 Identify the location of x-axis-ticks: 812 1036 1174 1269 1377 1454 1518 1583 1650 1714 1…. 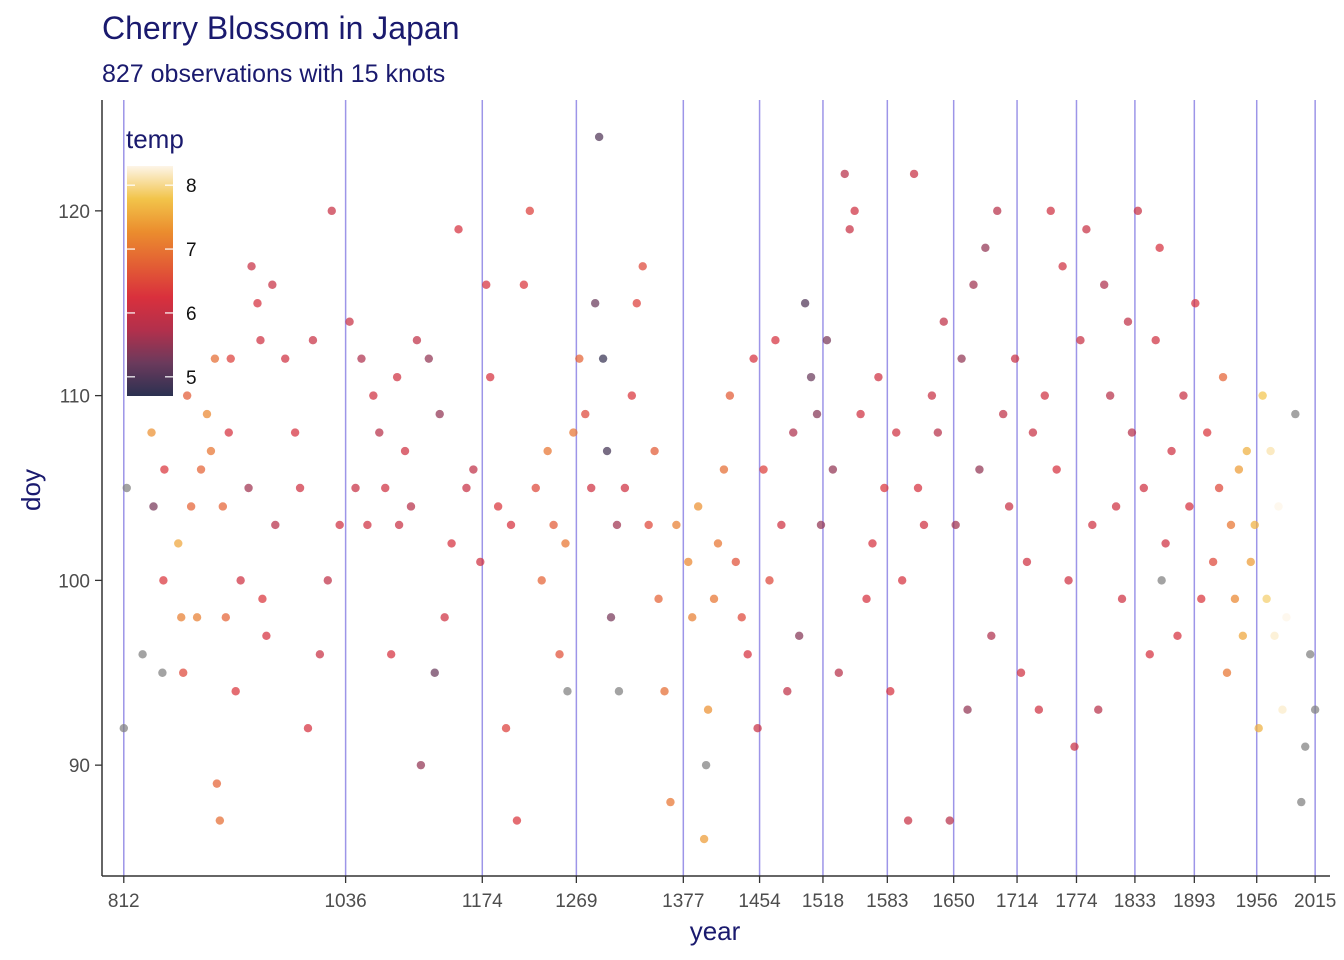
(722, 894).